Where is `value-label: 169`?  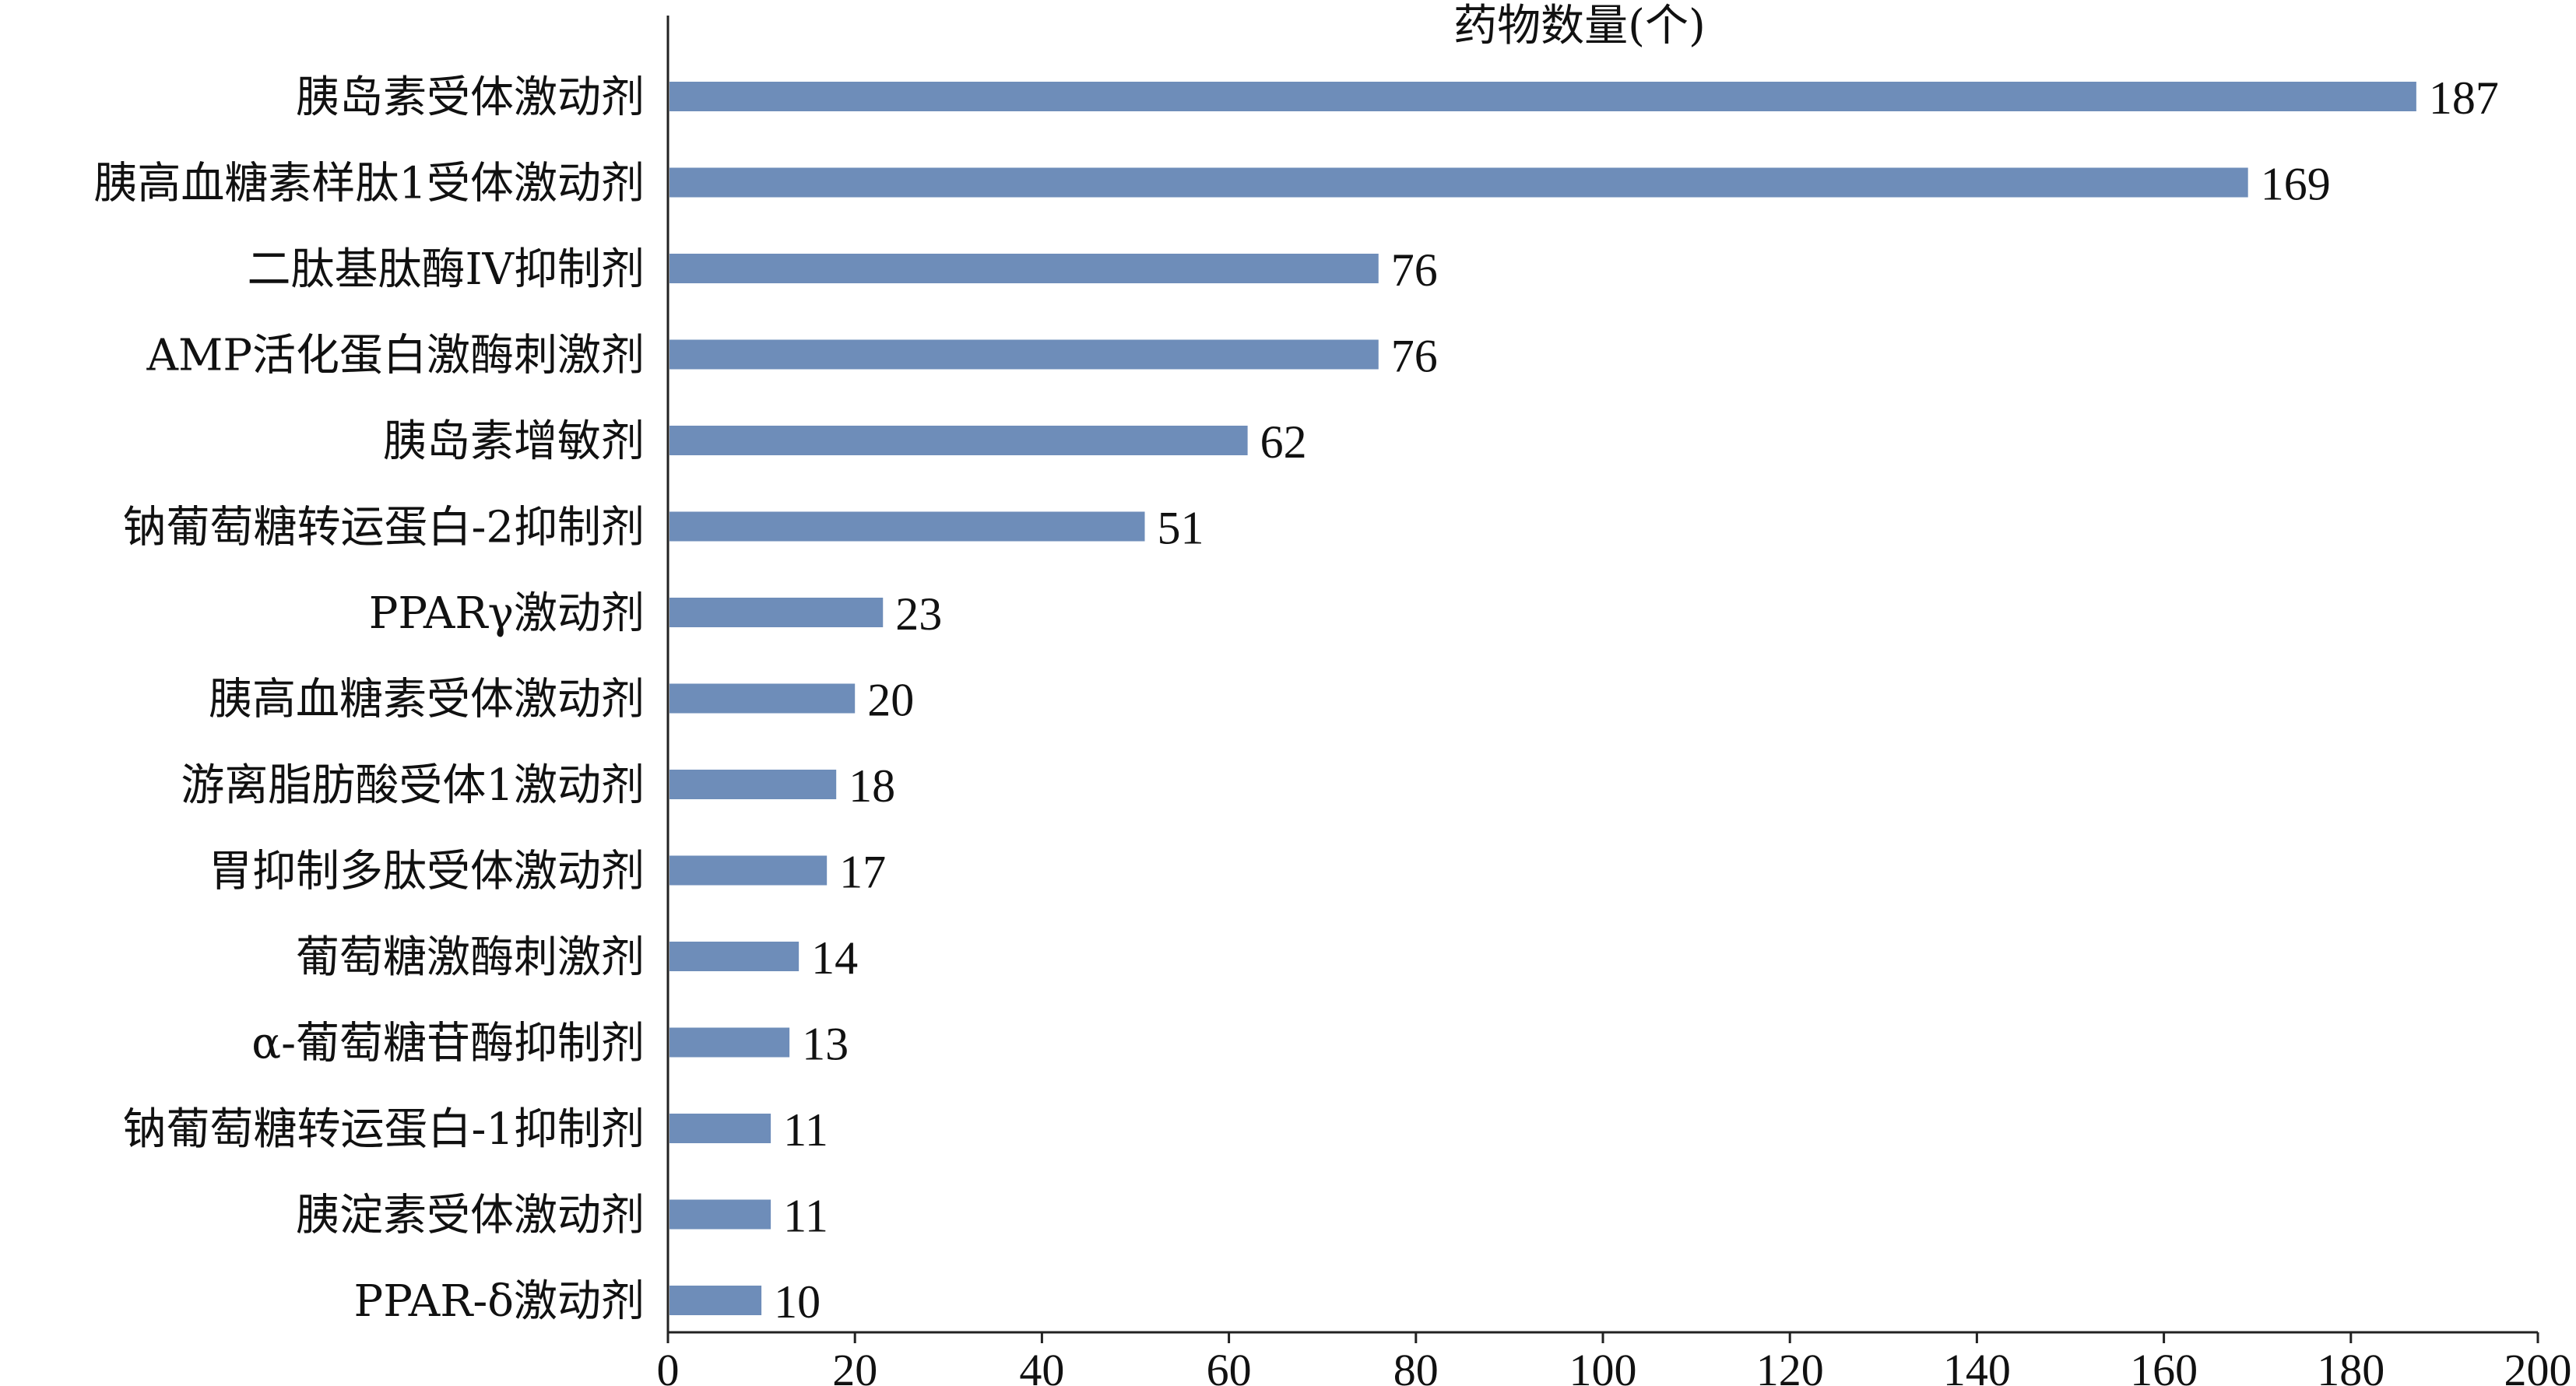 value-label: 169 is located at coordinates (2296, 184).